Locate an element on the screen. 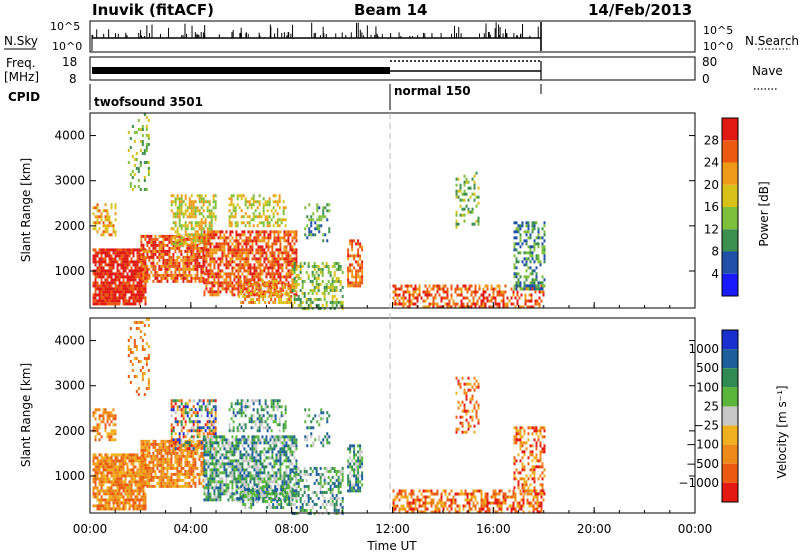  freq-label-unit: [MHz] is located at coordinates (21, 77).